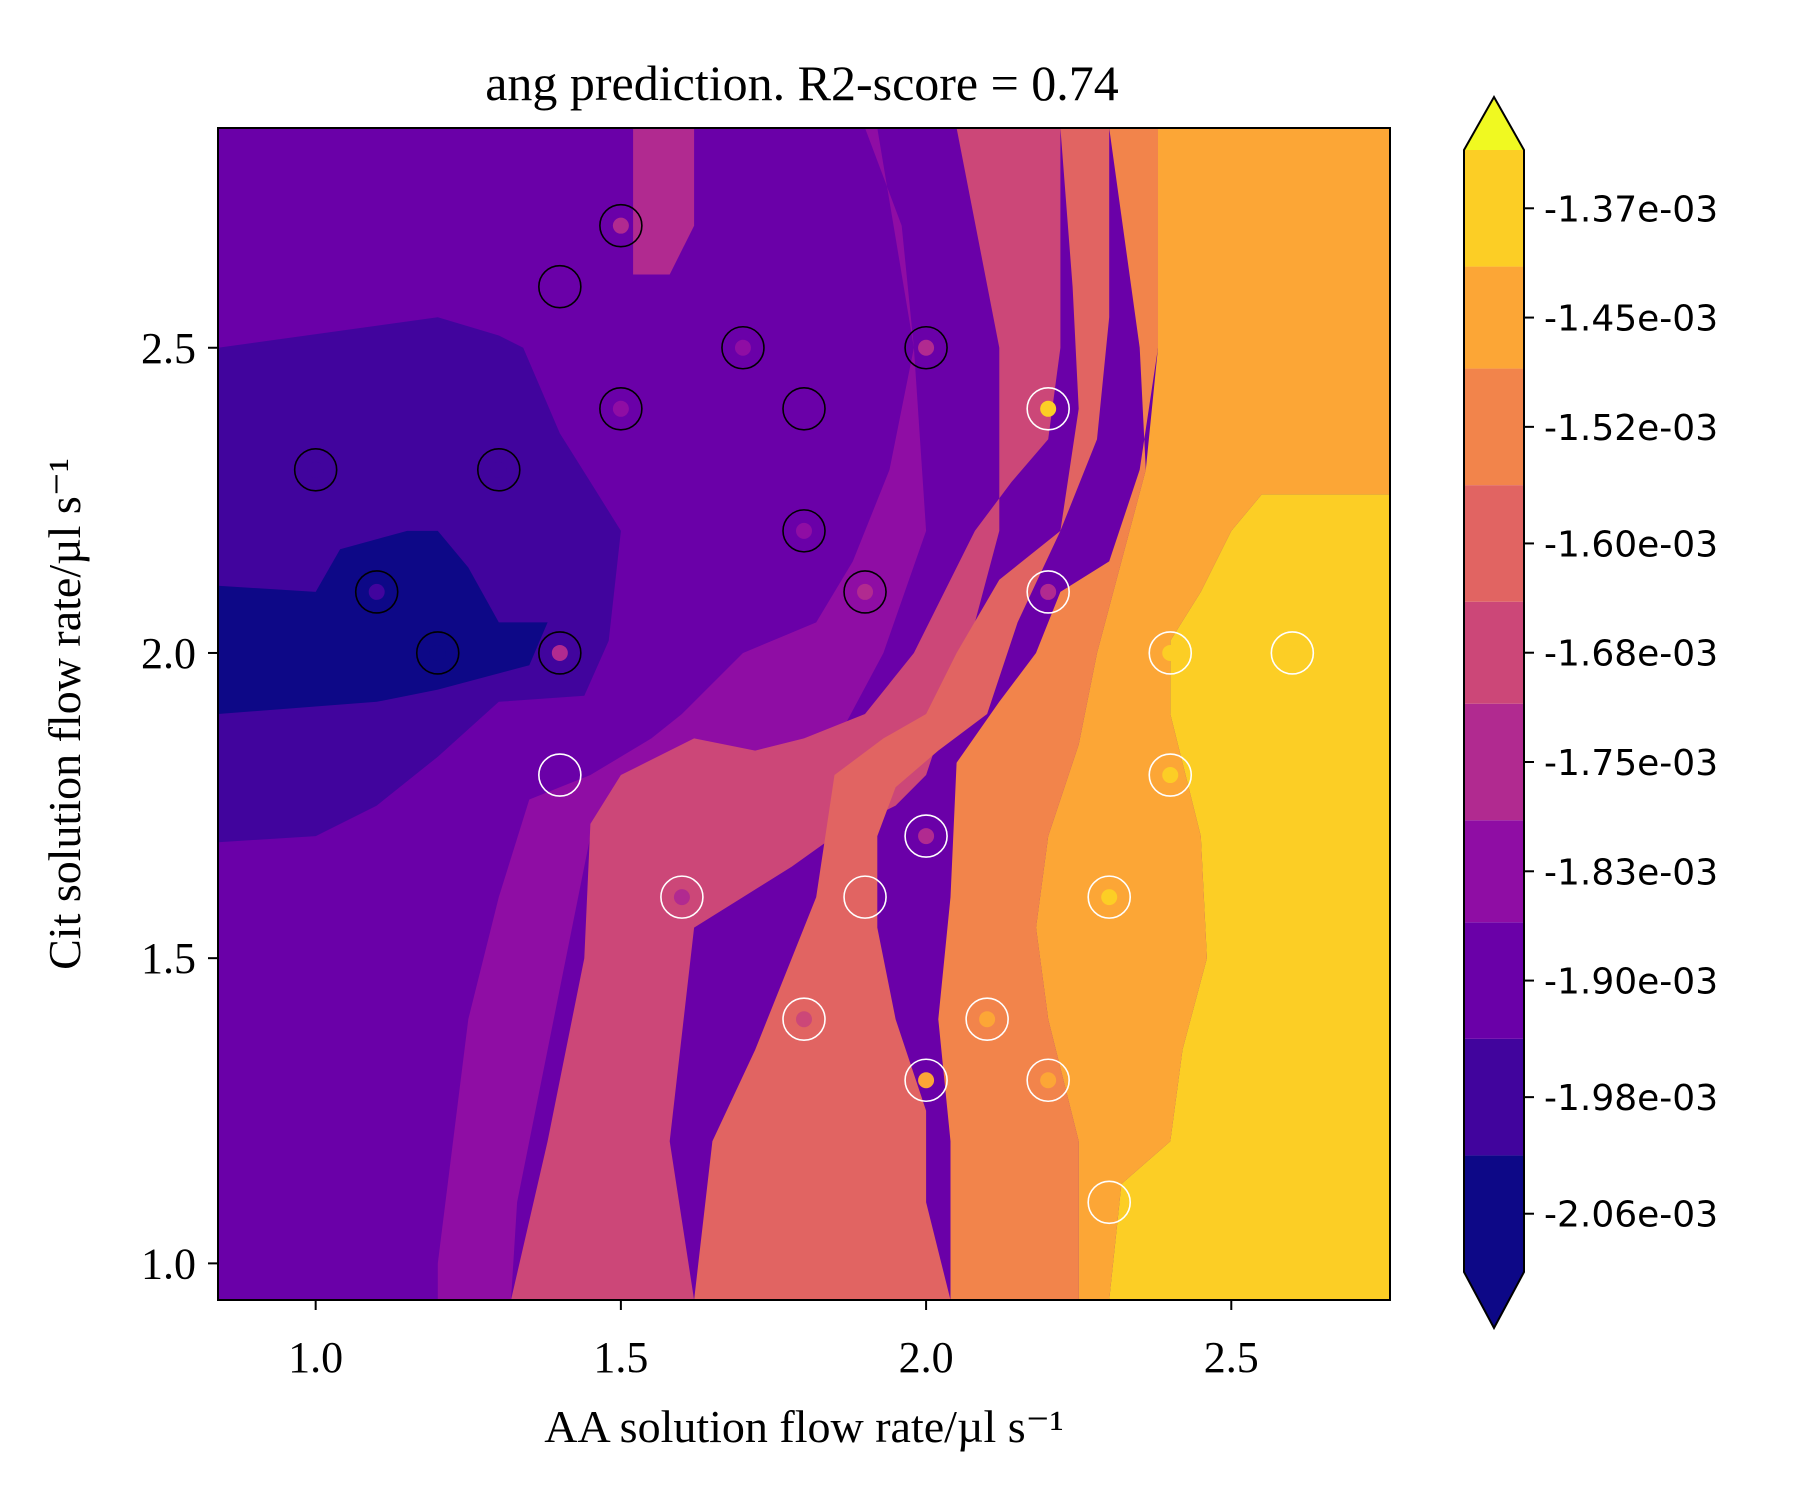 The height and width of the screenshot is (1500, 1800). Describe the element at coordinates (1631, 1215) in the screenshot. I see `colorbar-tick-label: -2.06e-03` at that location.